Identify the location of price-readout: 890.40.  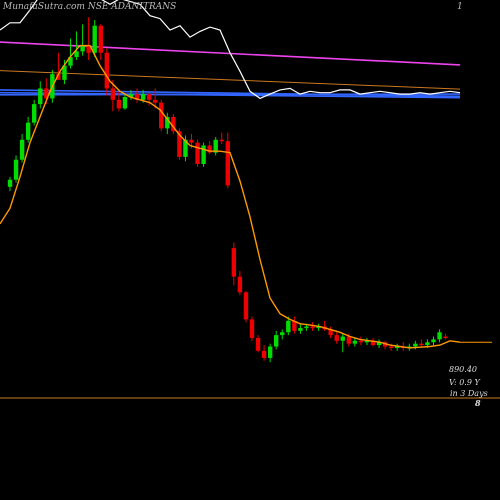
(463, 369).